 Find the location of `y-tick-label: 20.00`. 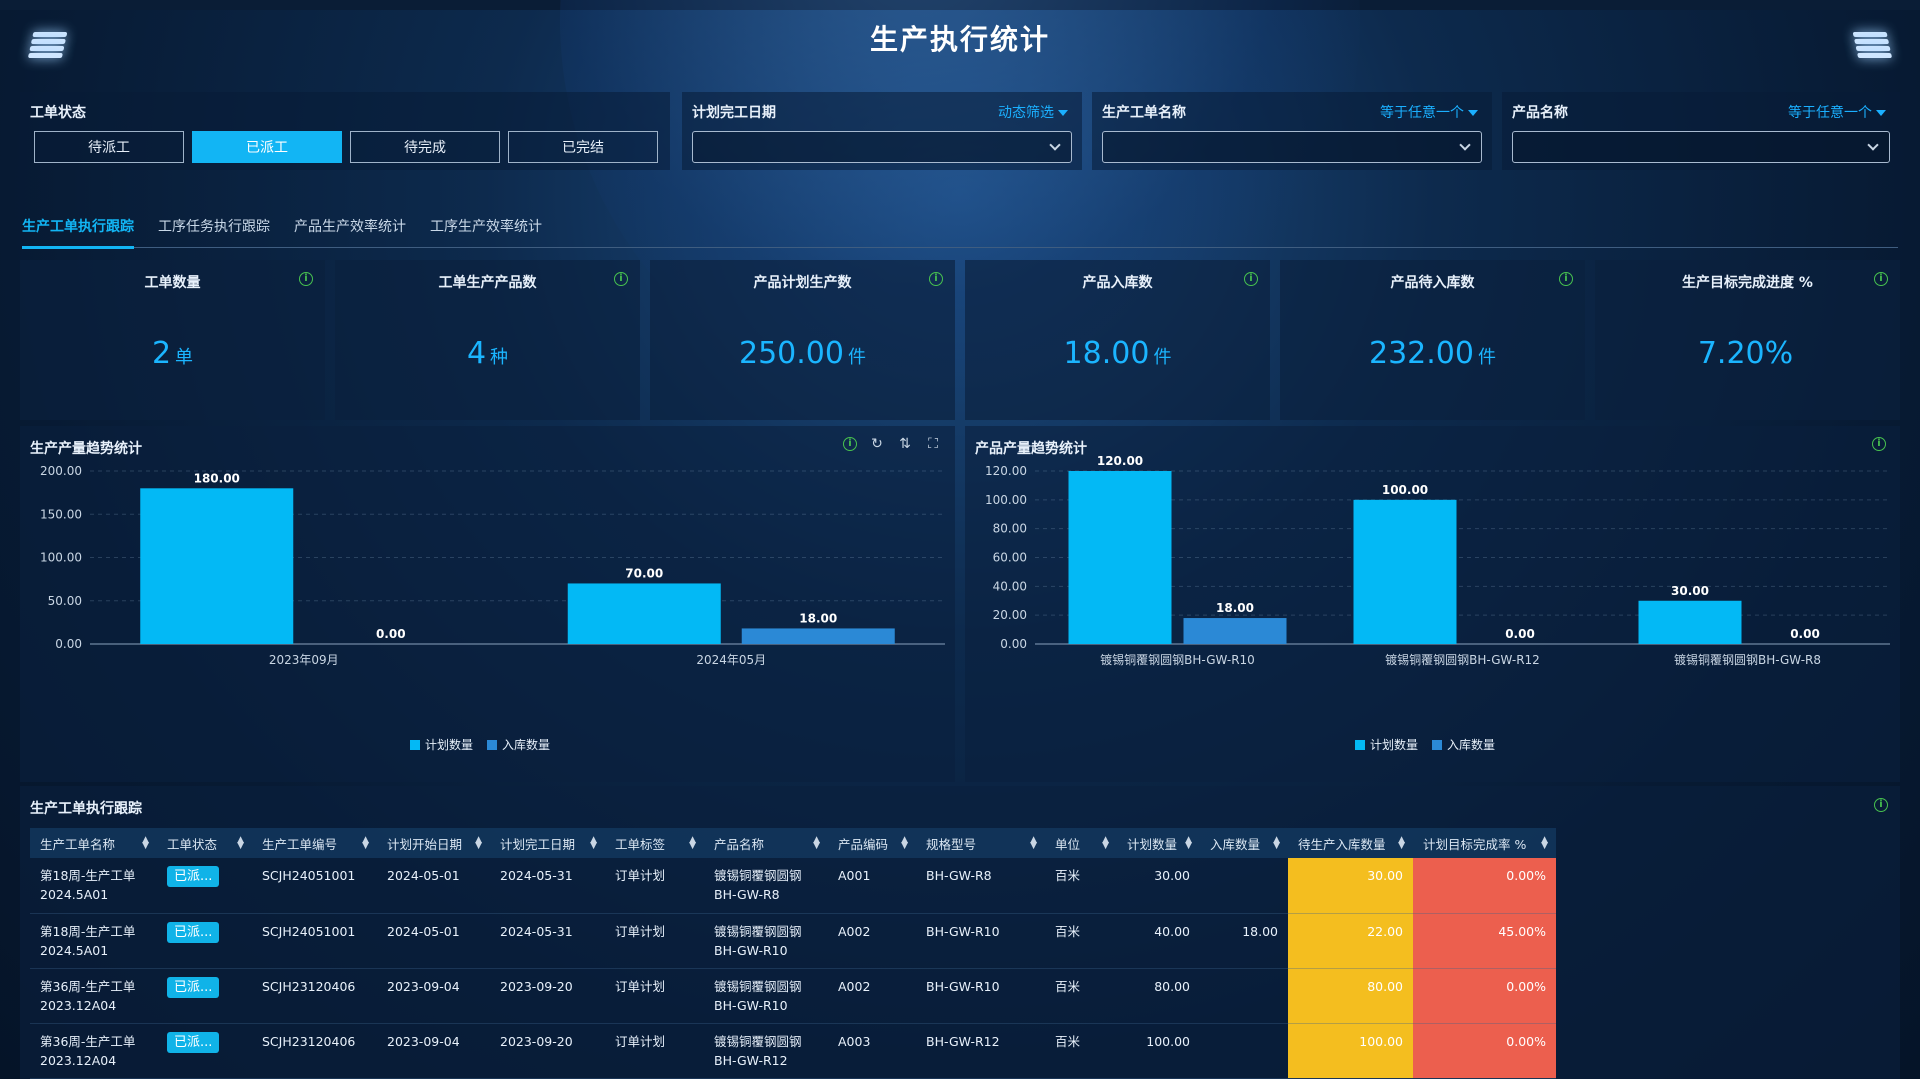

y-tick-label: 20.00 is located at coordinates (1010, 615).